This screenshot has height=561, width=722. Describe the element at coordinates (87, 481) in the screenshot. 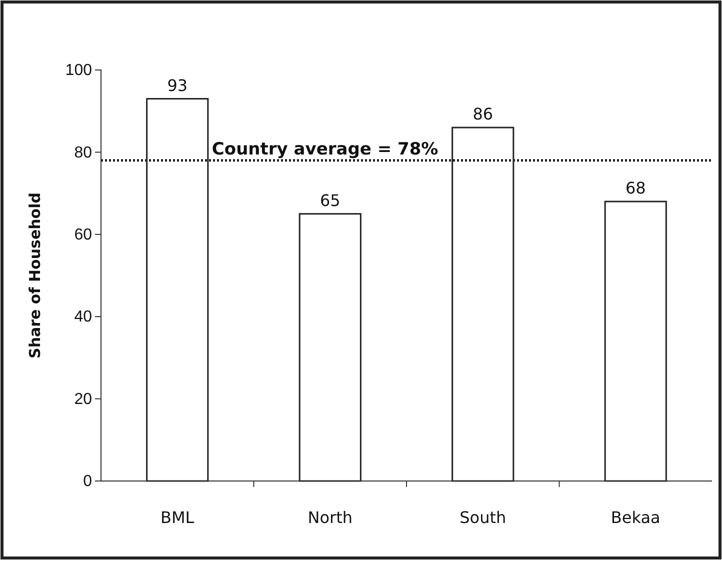

I see `y-tick-label: 0` at that location.